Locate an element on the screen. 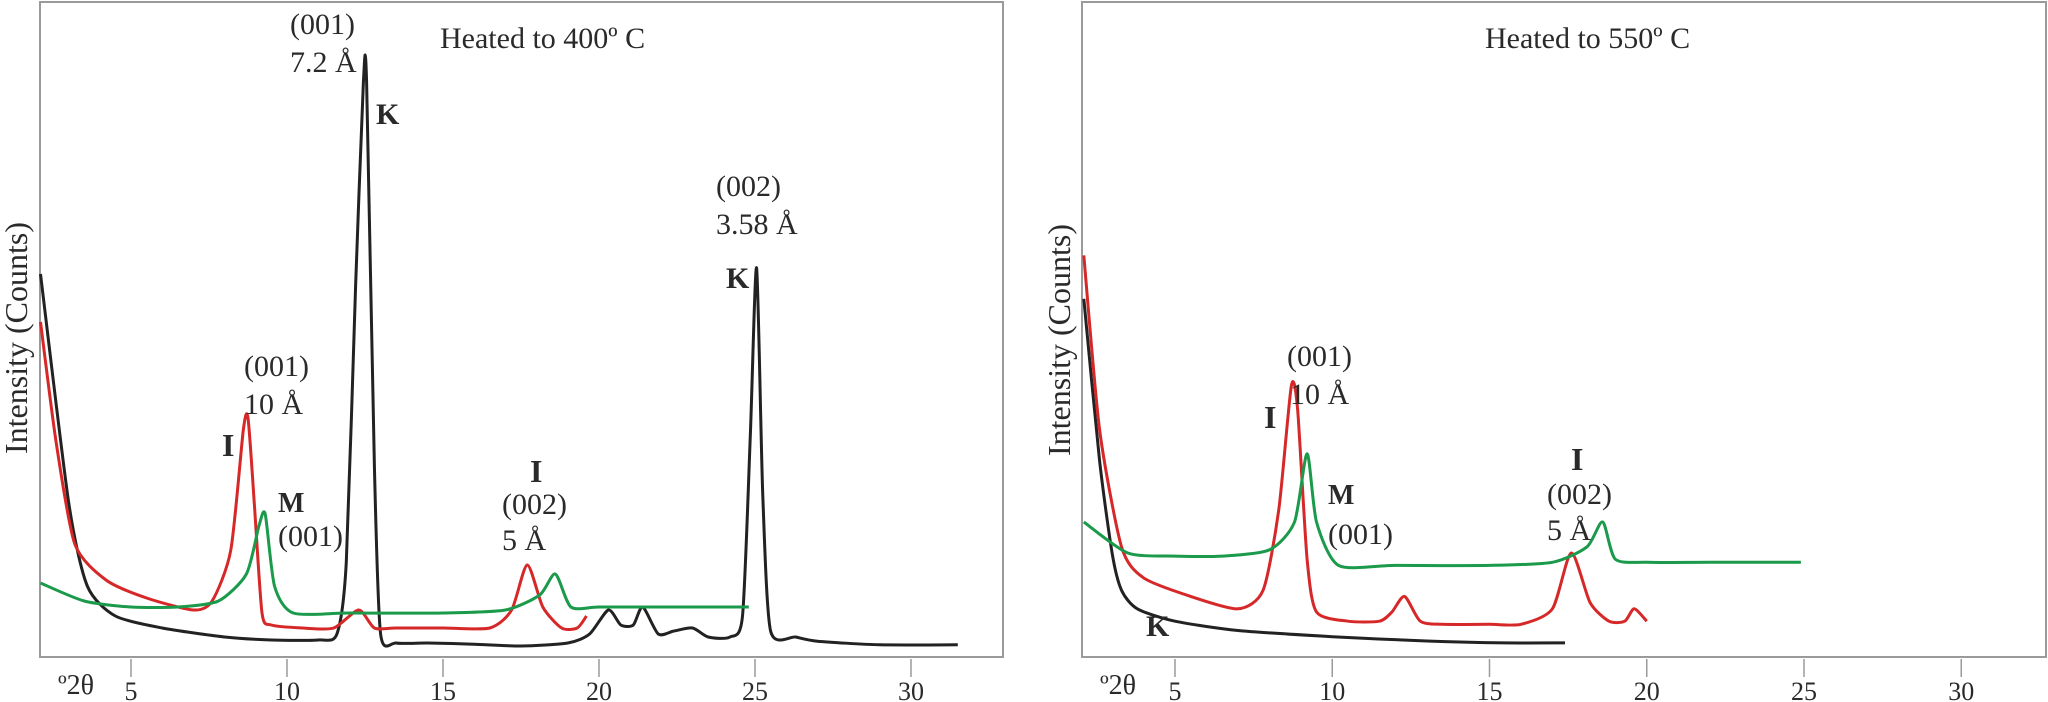 This screenshot has height=702, width=2048. series-line-k is located at coordinates (1324, 471).